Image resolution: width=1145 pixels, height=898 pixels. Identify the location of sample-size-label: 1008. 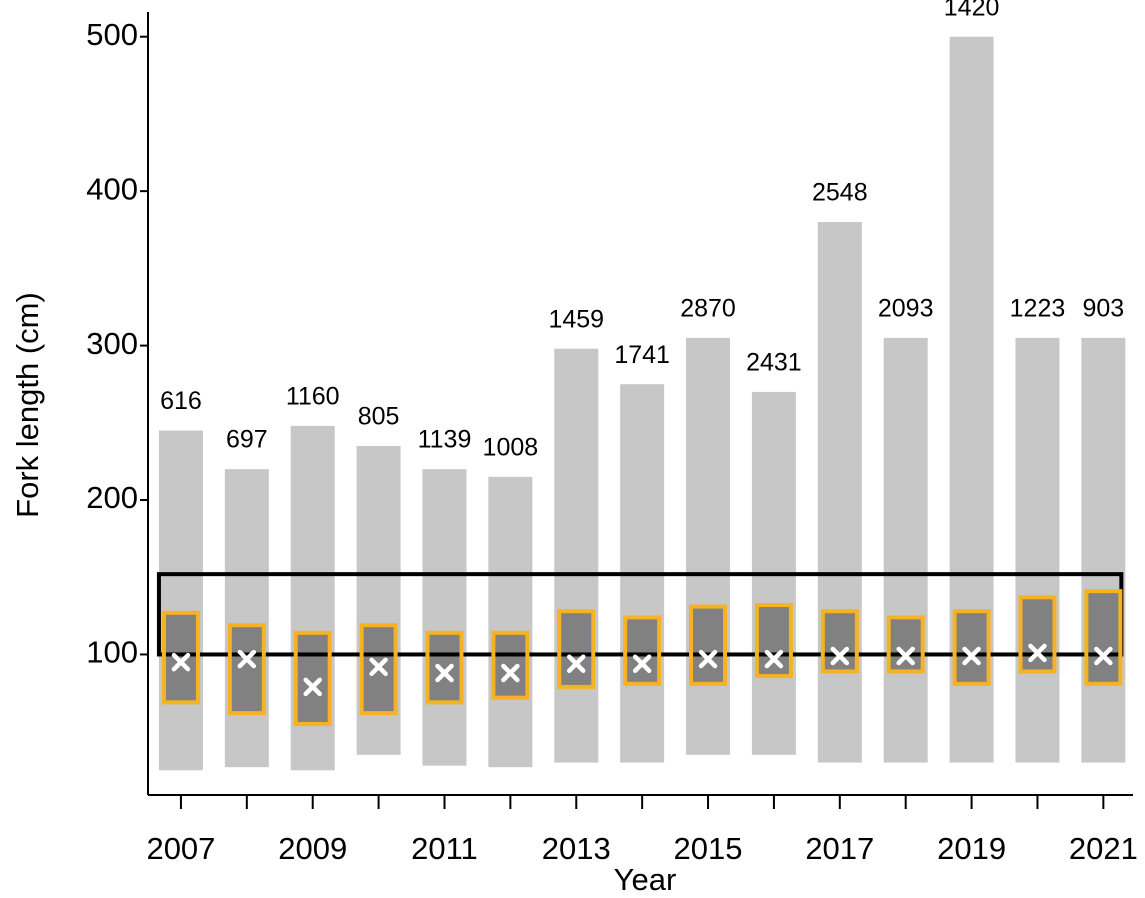
(511, 447).